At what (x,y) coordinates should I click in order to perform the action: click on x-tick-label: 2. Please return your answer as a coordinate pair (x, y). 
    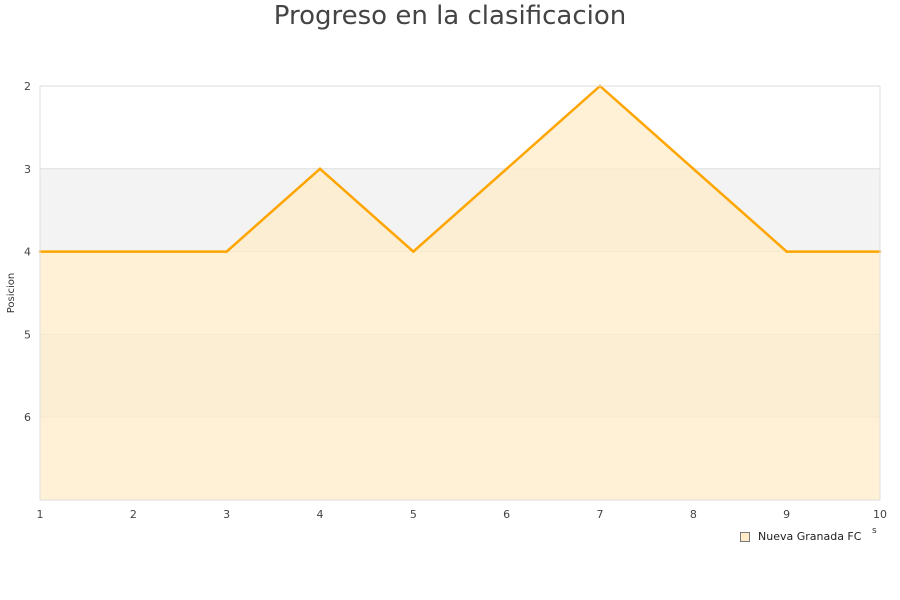
    Looking at the image, I should click on (133, 514).